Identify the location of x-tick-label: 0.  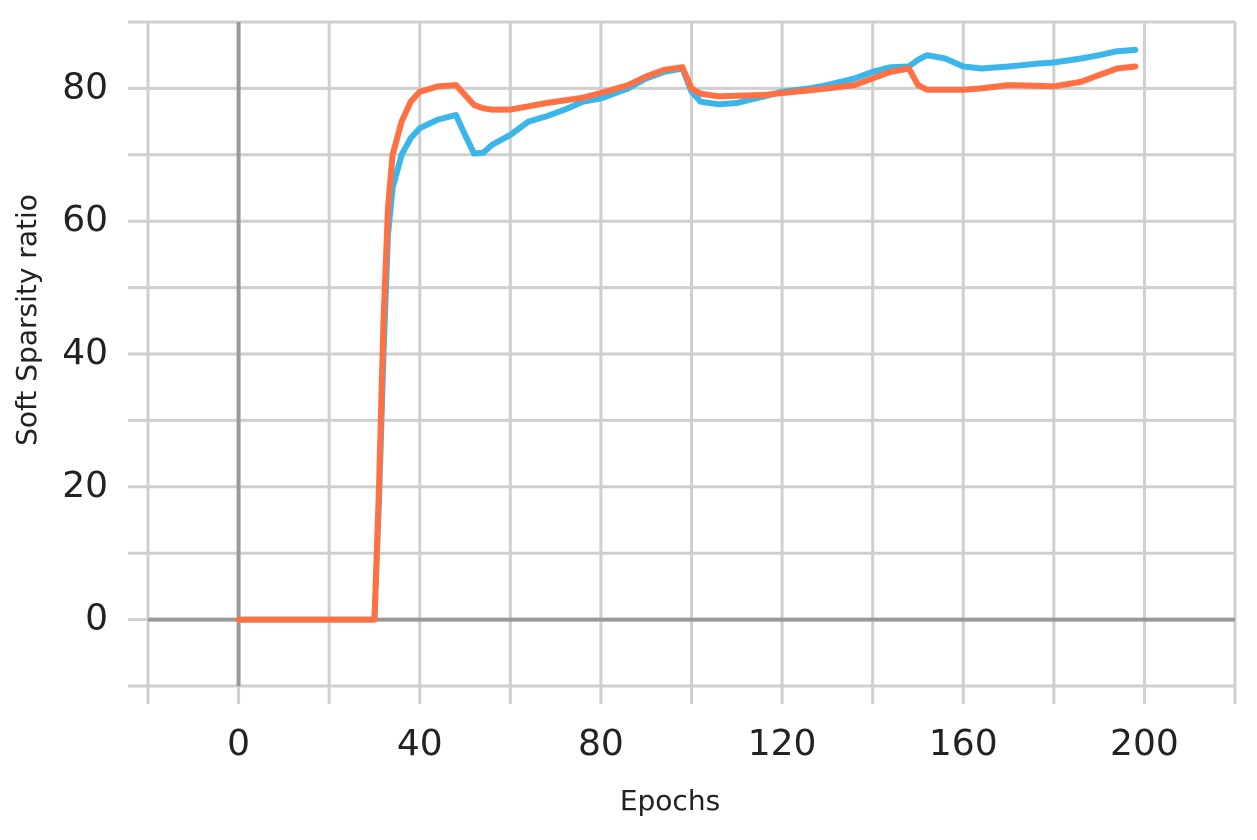
(238, 743).